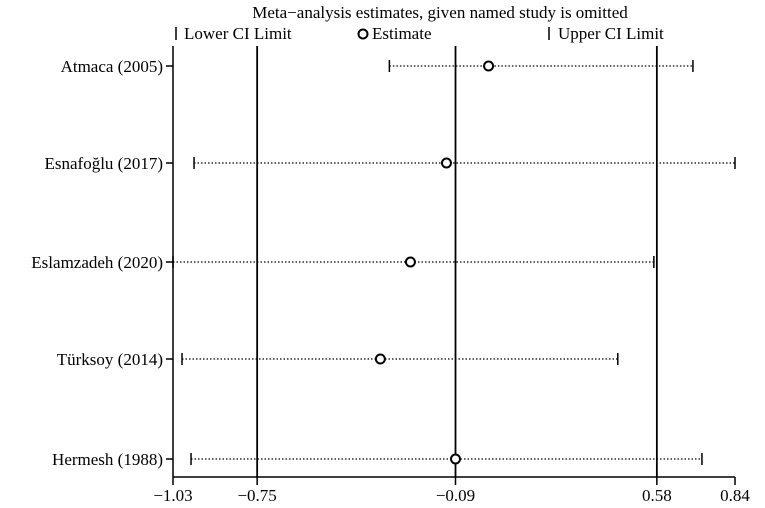 The height and width of the screenshot is (508, 765). What do you see at coordinates (97, 262) in the screenshot?
I see `study-label-2: Eslamzadeh (2020)` at bounding box center [97, 262].